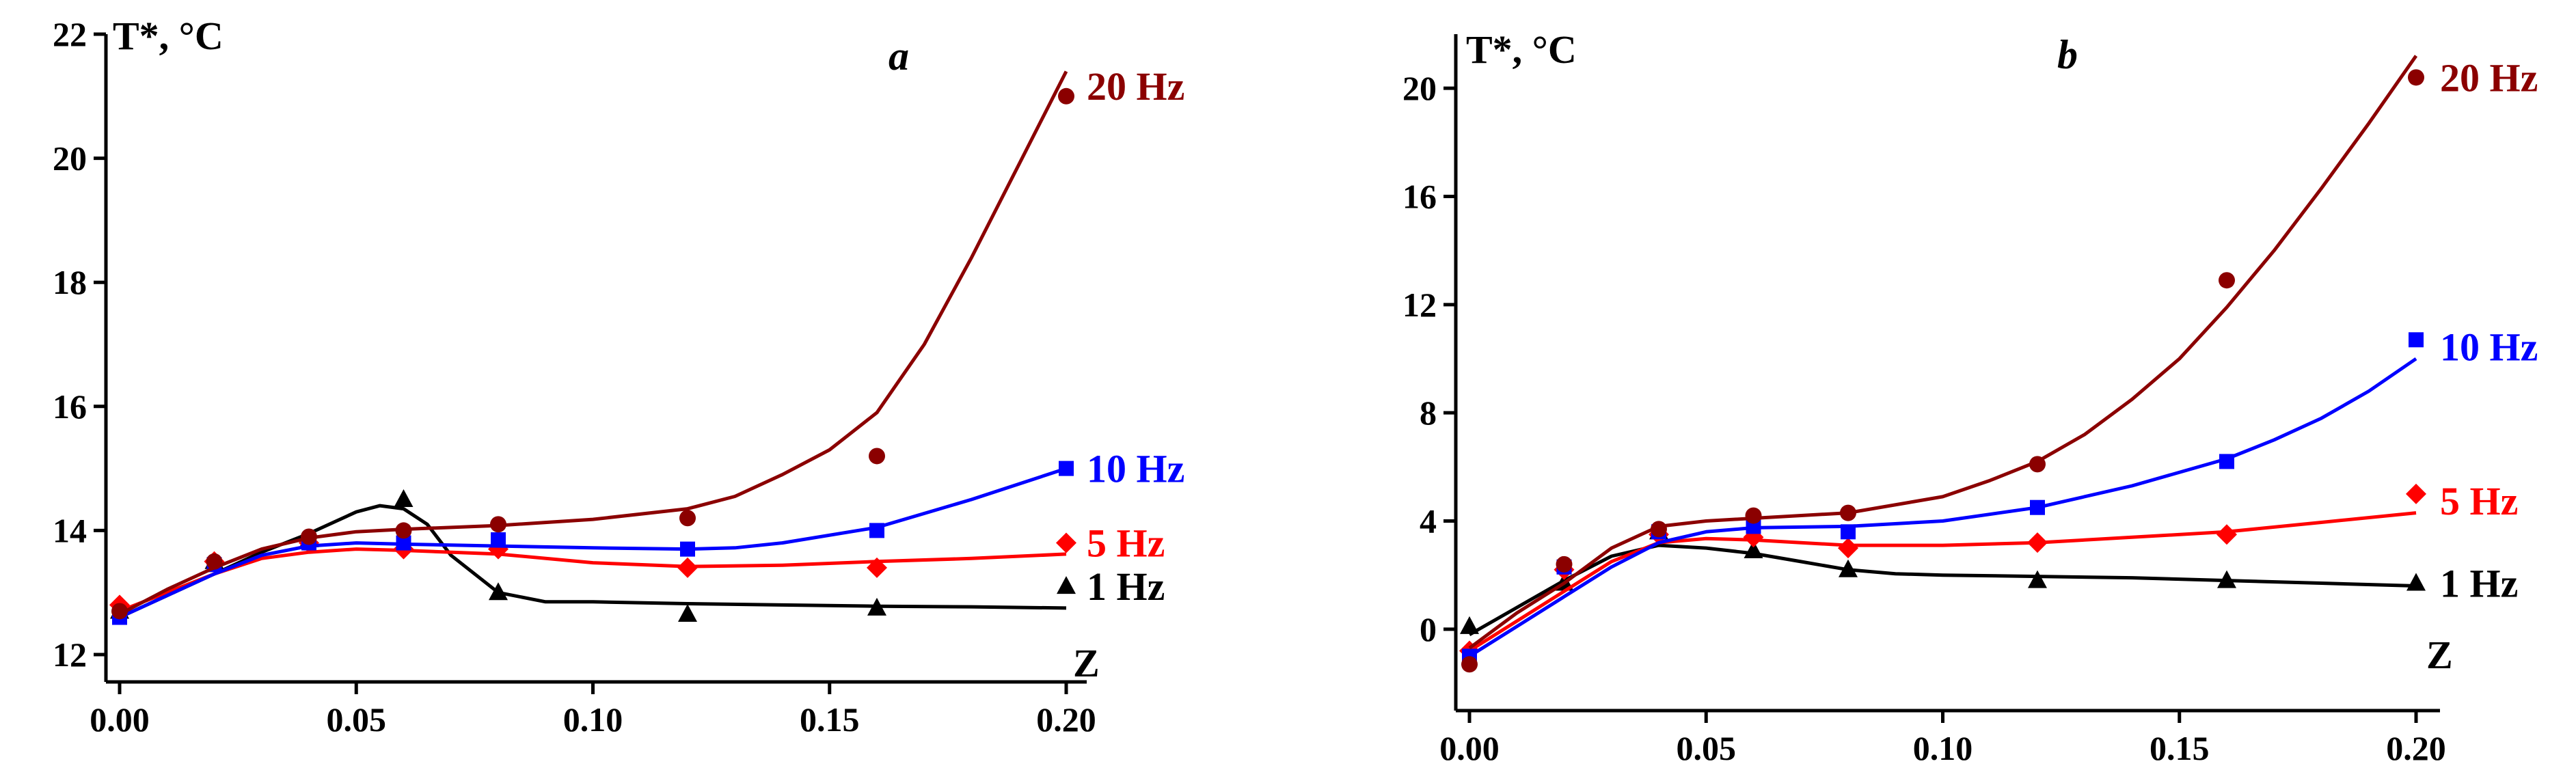 This screenshot has width=2576, height=768. I want to click on series-5-hz: 5 Hz, so click(1989, 570).